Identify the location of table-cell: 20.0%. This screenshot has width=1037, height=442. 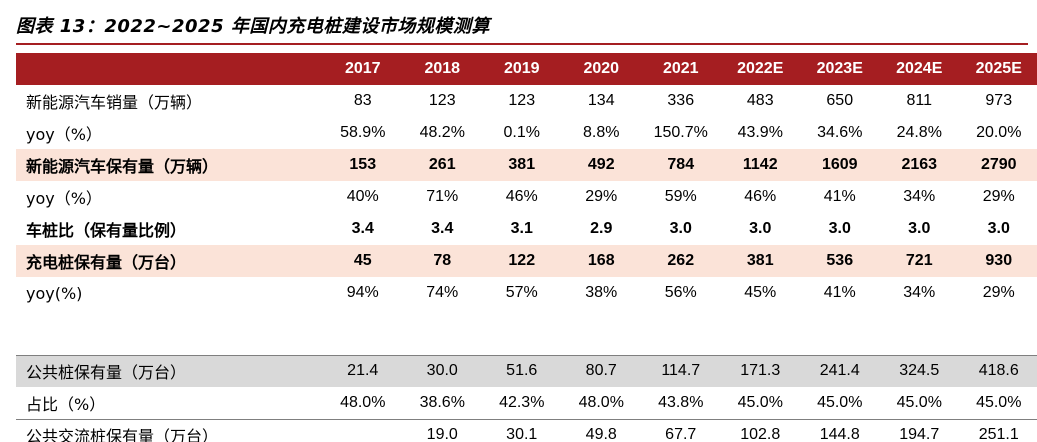
(999, 132).